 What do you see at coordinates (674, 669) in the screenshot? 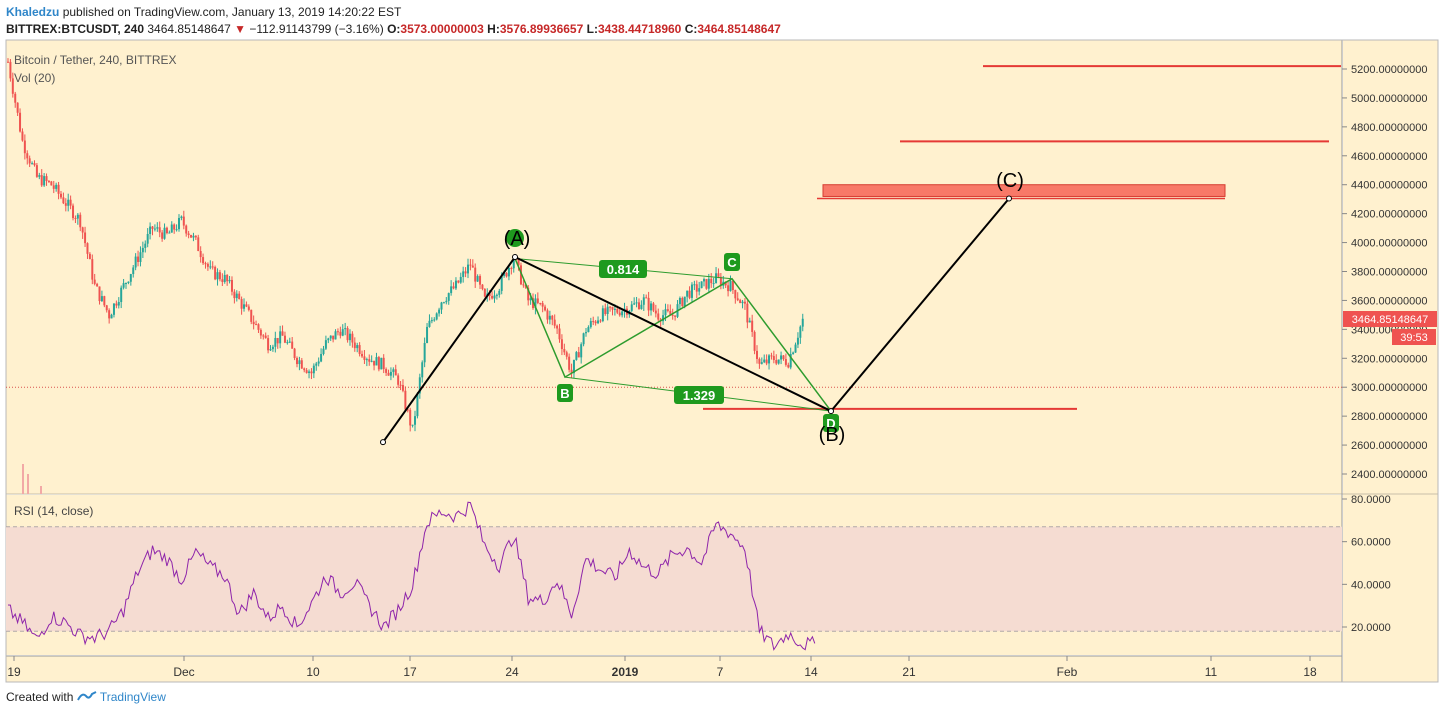
I see `time-axis` at bounding box center [674, 669].